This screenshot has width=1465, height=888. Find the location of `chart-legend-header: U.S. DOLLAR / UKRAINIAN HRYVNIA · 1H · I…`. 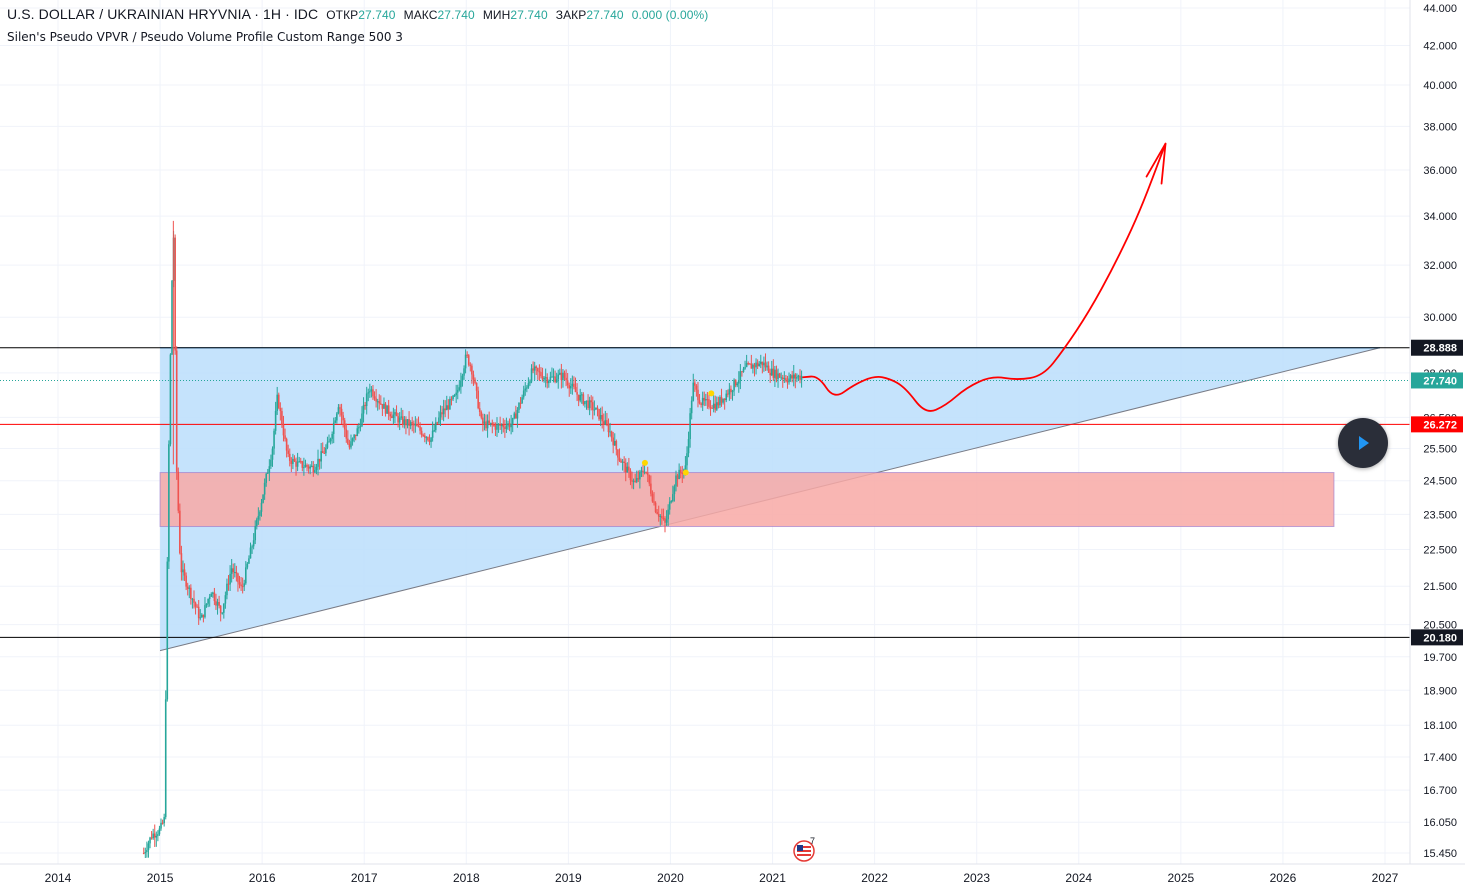

chart-legend-header: U.S. DOLLAR / UKRAINIAN HRYVNIA · 1H · I… is located at coordinates (359, 14).